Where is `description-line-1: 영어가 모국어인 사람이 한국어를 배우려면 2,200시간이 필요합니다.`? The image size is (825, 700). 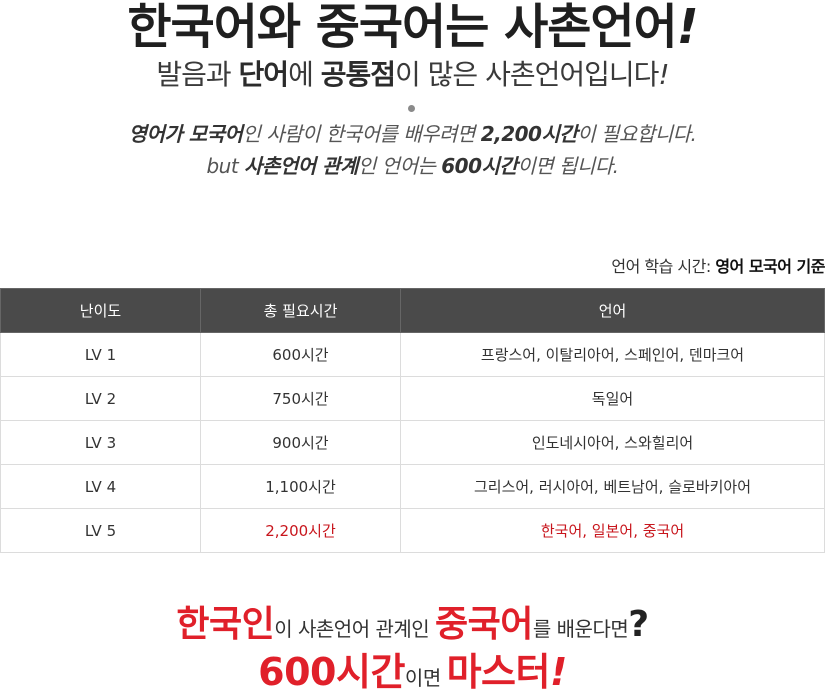
description-line-1: 영어가 모국어인 사람이 한국어를 배우려면 2,200시간이 필요합니다. is located at coordinates (412, 134).